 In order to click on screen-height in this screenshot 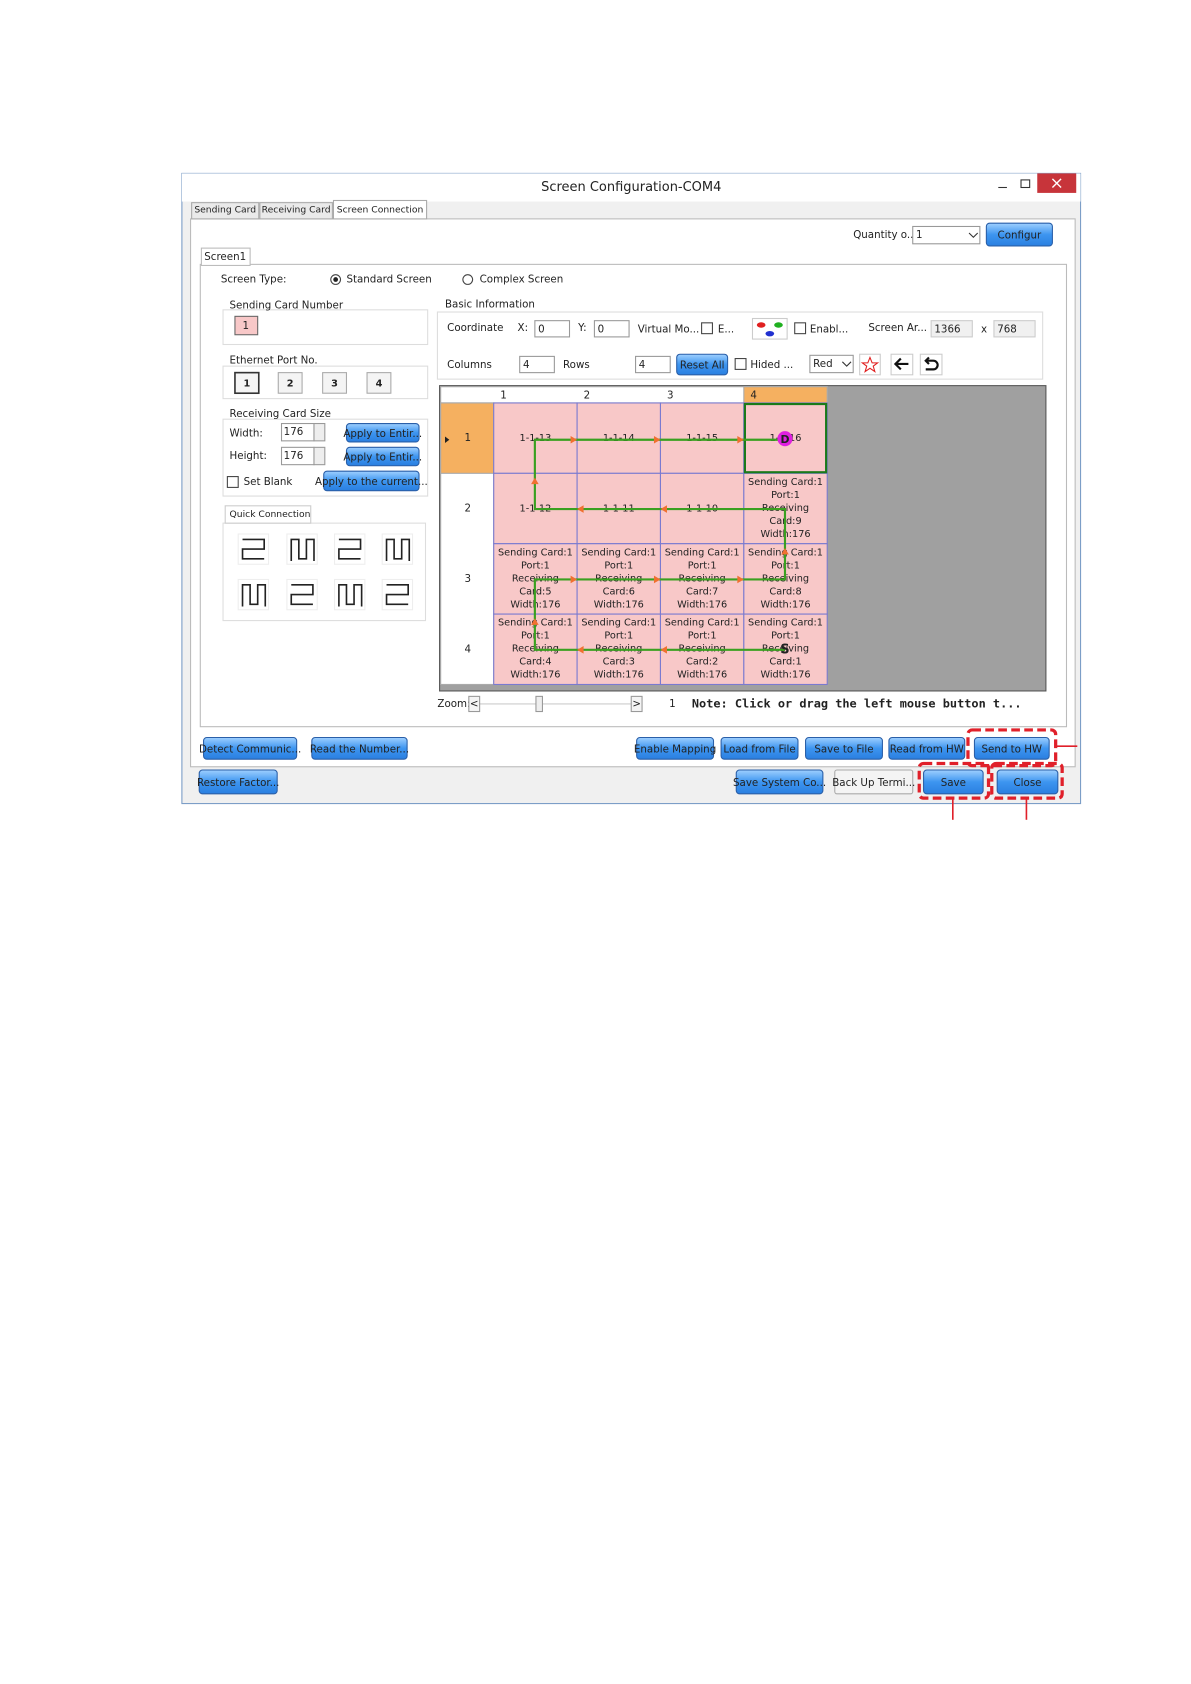, I will do `click(1014, 329)`.